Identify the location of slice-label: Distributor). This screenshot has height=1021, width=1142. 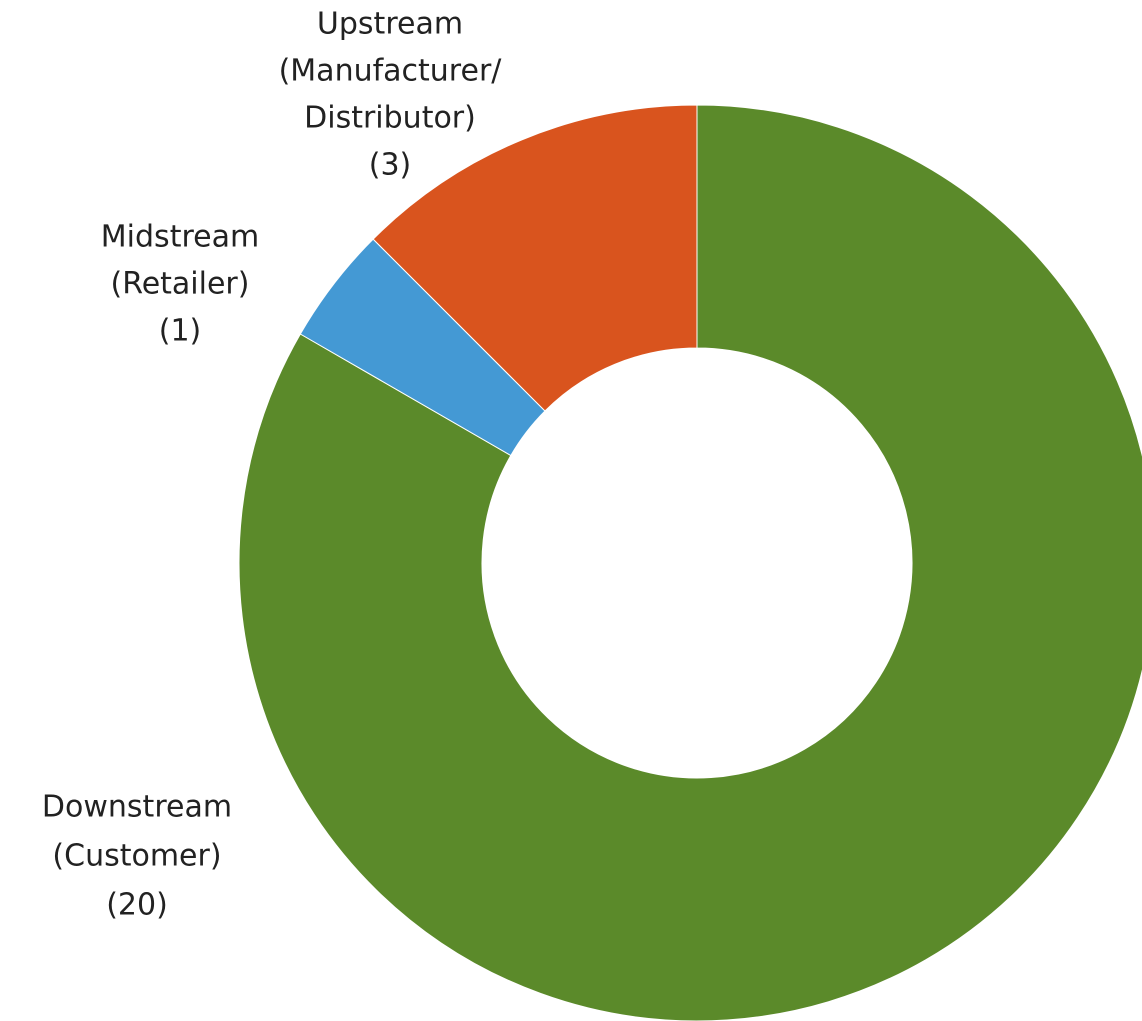
(390, 118).